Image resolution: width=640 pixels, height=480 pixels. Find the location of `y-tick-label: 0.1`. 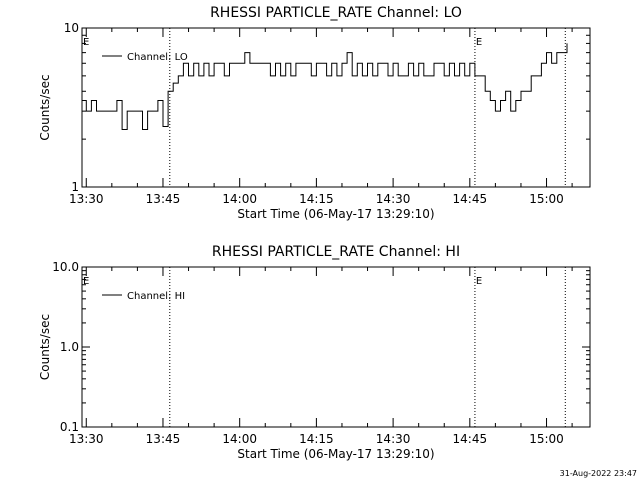

y-tick-label: 0.1 is located at coordinates (69, 427).